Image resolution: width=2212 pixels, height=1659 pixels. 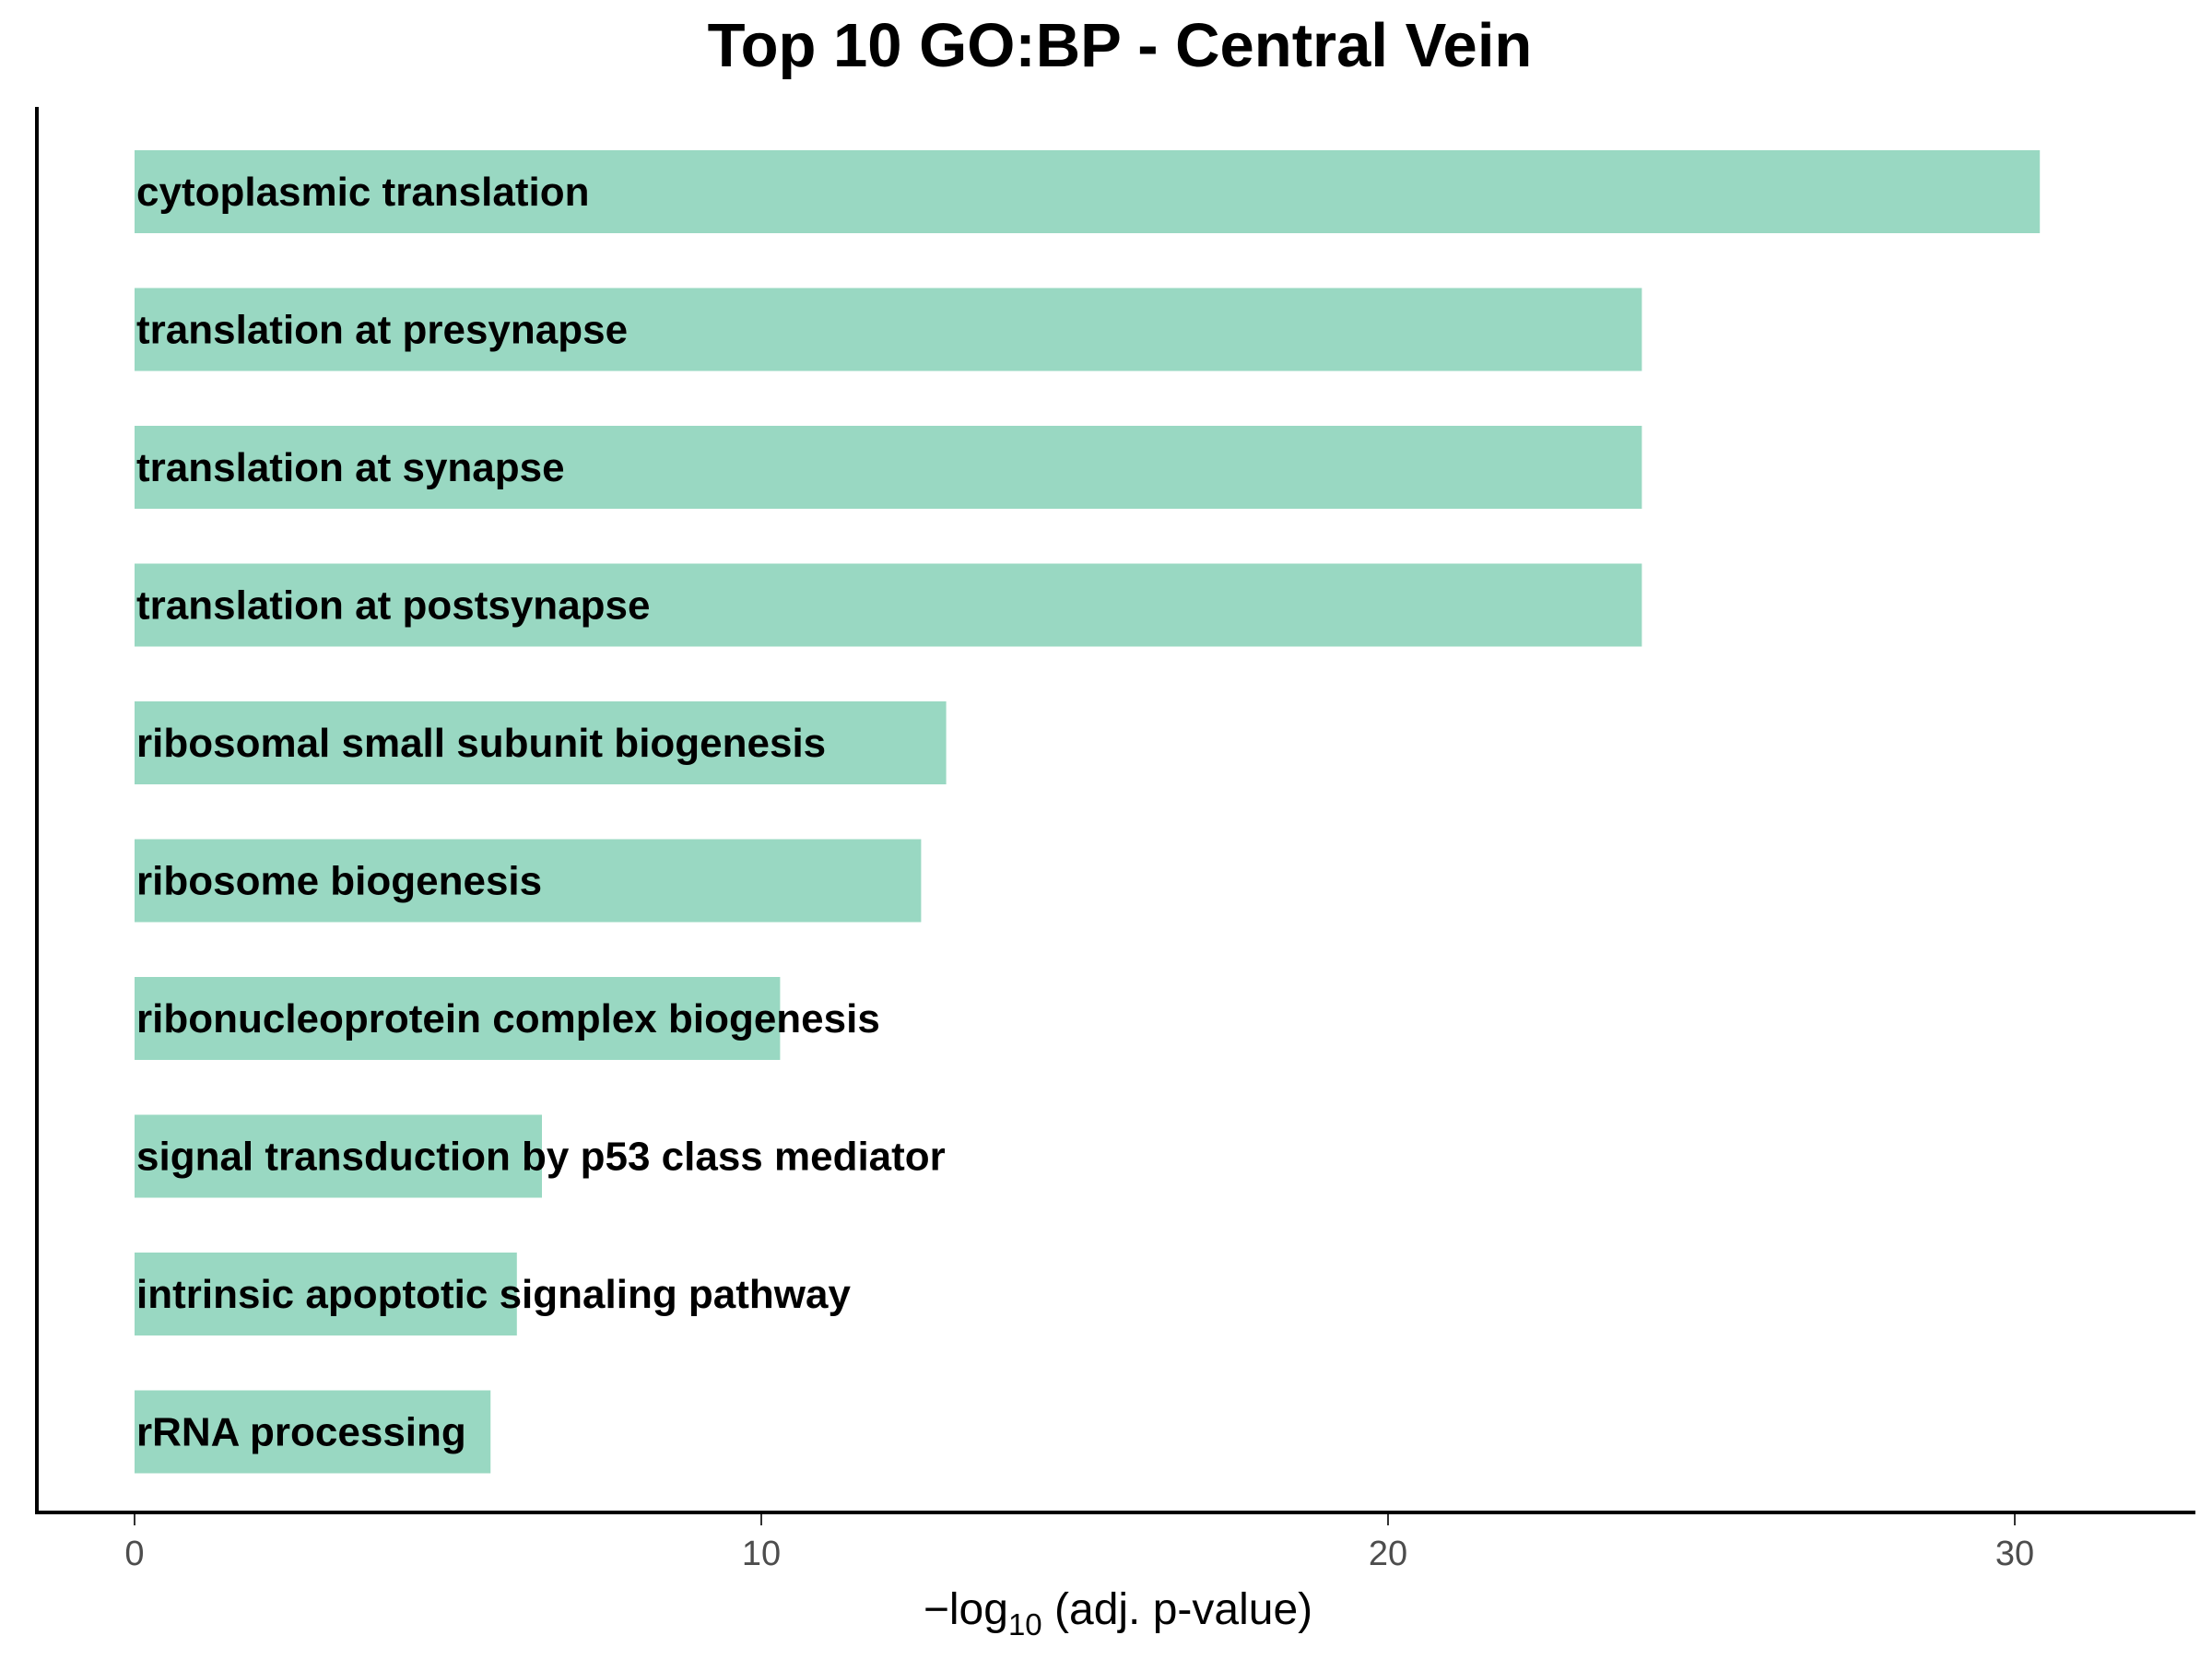 I want to click on x-axis-ticks: 0 10 20 30, so click(x=1079, y=1543).